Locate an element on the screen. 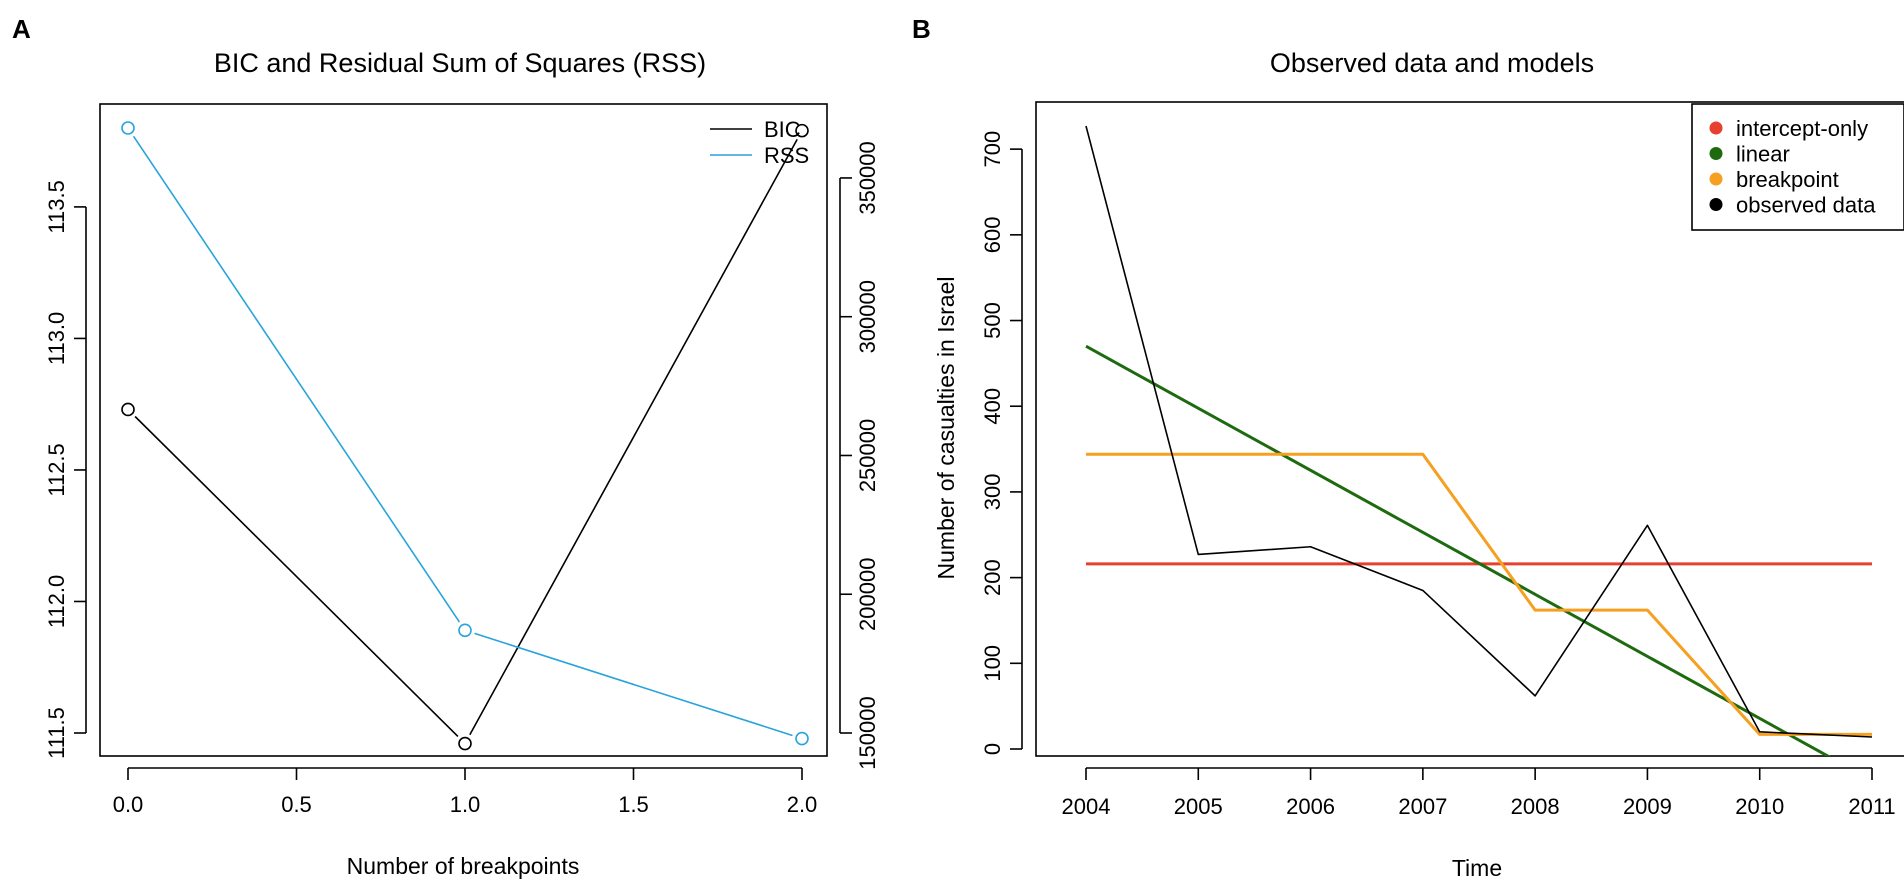 This screenshot has width=1904, height=883. panel-a-y2-tick-label: 150000 is located at coordinates (867, 732).